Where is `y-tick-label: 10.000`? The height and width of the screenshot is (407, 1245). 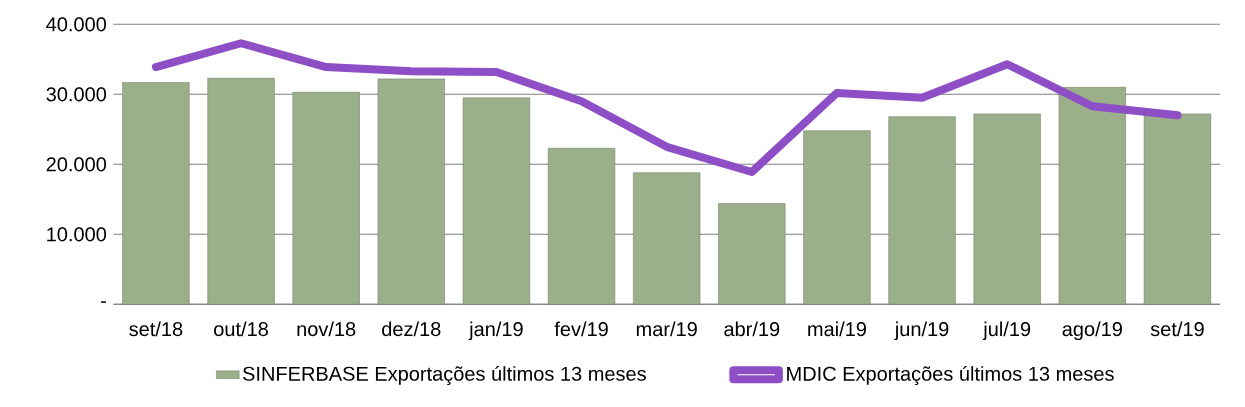 y-tick-label: 10.000 is located at coordinates (77, 234).